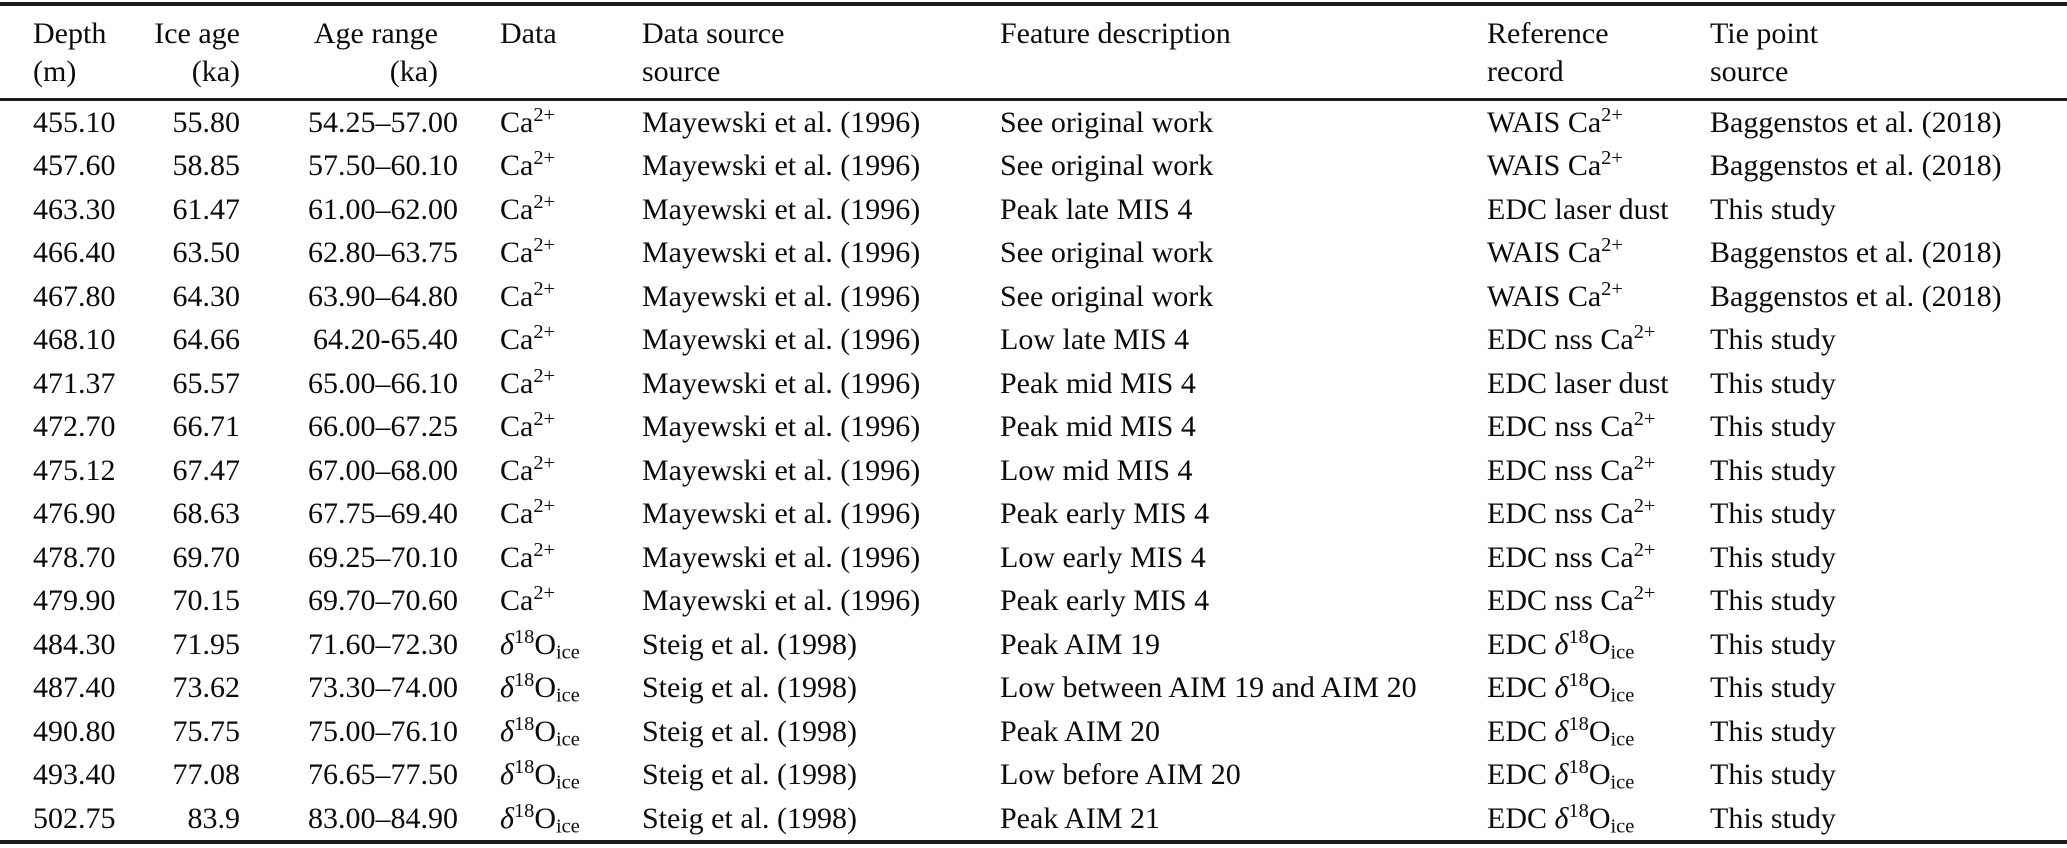  I want to click on col-header-data-source-line1: Data source, so click(713, 33).